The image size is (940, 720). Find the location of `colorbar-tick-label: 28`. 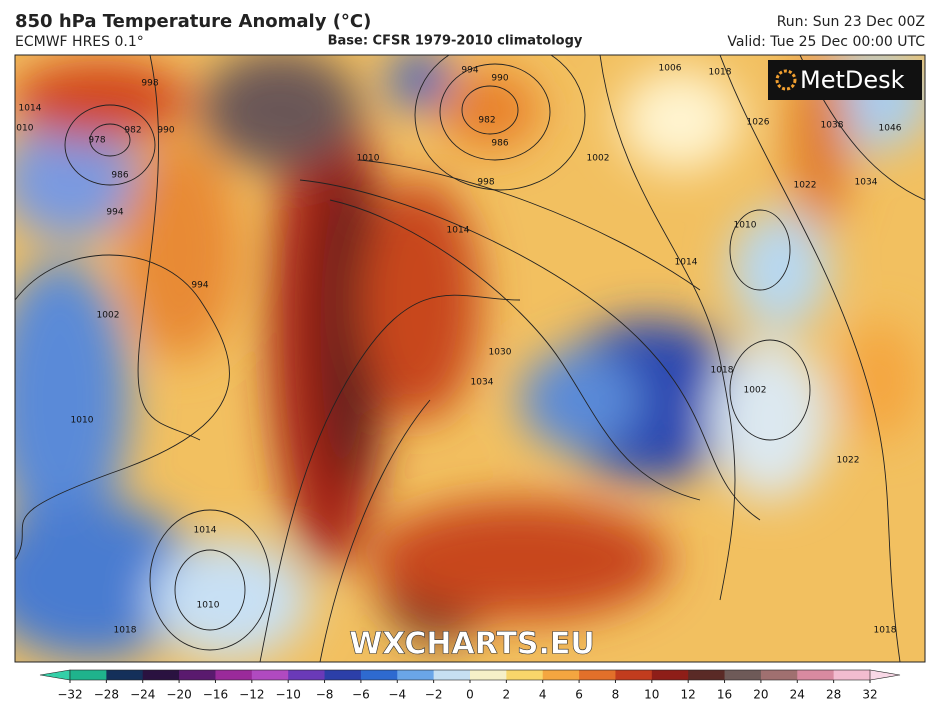

colorbar-tick-label: 28 is located at coordinates (833, 695).